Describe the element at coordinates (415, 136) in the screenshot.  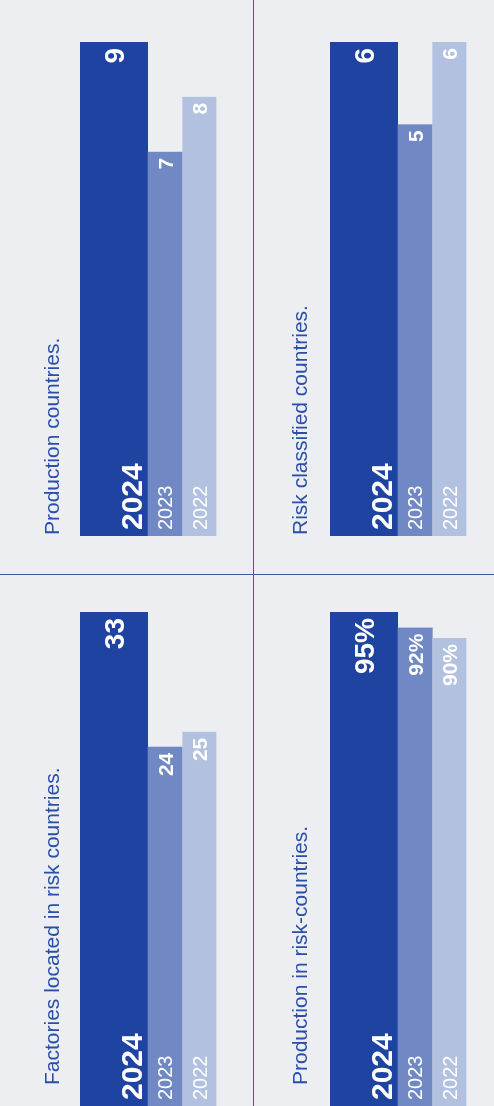
I see `data-label: 5` at that location.